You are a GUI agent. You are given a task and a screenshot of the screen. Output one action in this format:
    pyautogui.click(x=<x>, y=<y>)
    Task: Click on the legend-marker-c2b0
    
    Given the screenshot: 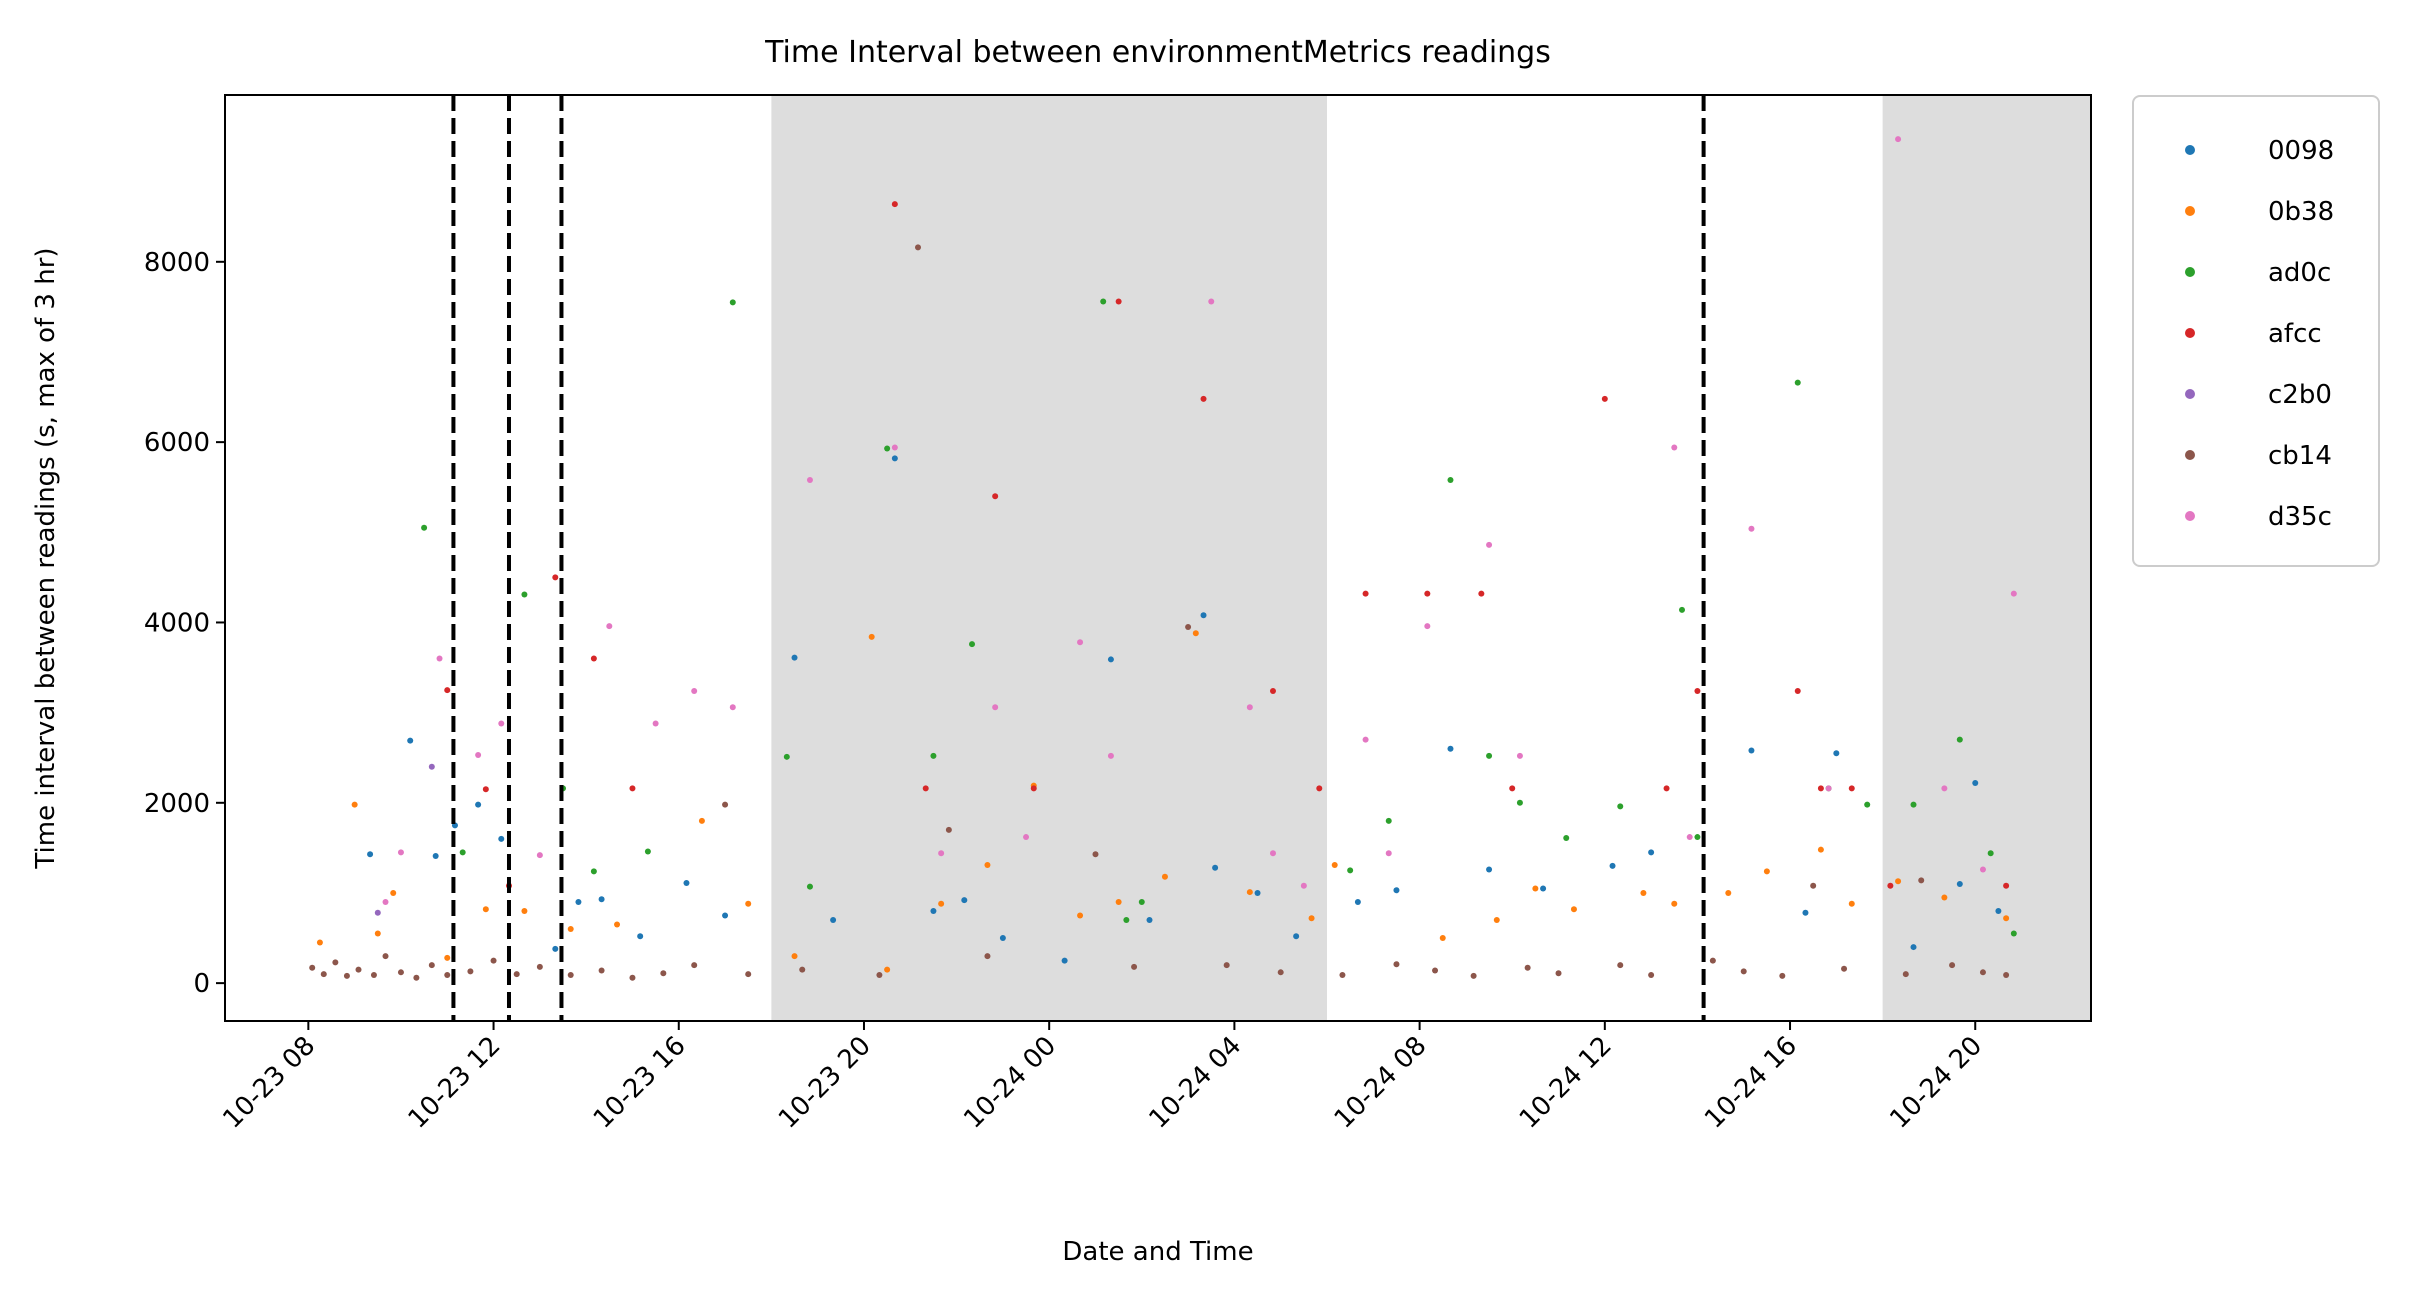 What is the action you would take?
    pyautogui.click(x=2190, y=394)
    